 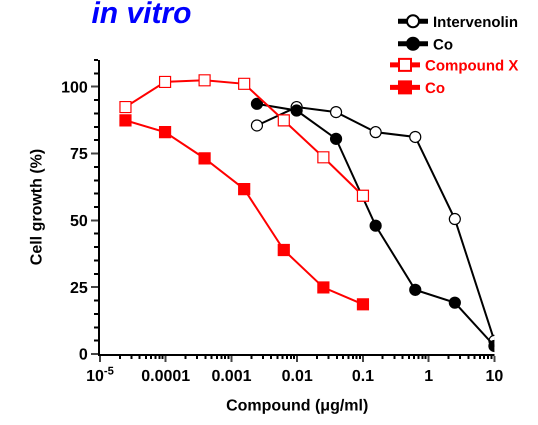 What do you see at coordinates (495, 377) in the screenshot?
I see `x-tick-label: 10` at bounding box center [495, 377].